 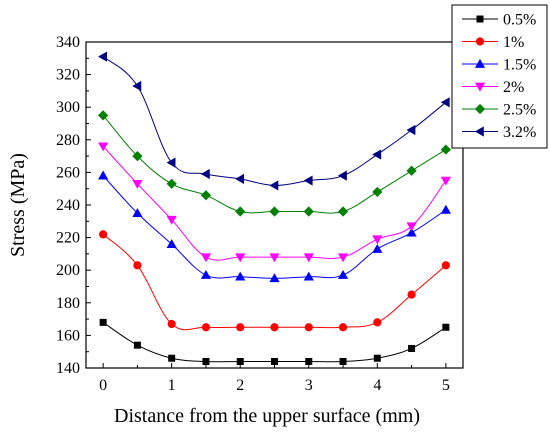 What do you see at coordinates (519, 110) in the screenshot?
I see `legend-label: 2.5%` at bounding box center [519, 110].